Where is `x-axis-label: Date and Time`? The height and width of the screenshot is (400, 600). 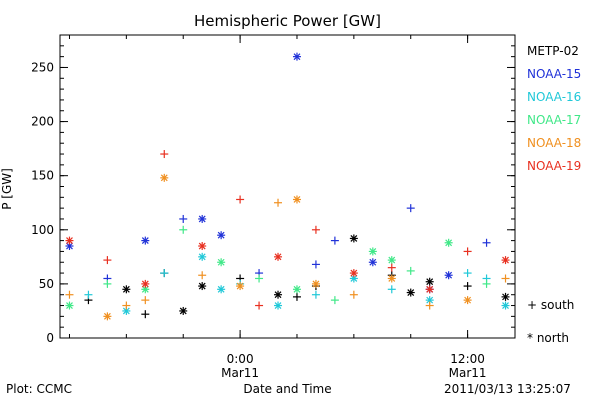
x-axis-label: Date and Time is located at coordinates (287, 389).